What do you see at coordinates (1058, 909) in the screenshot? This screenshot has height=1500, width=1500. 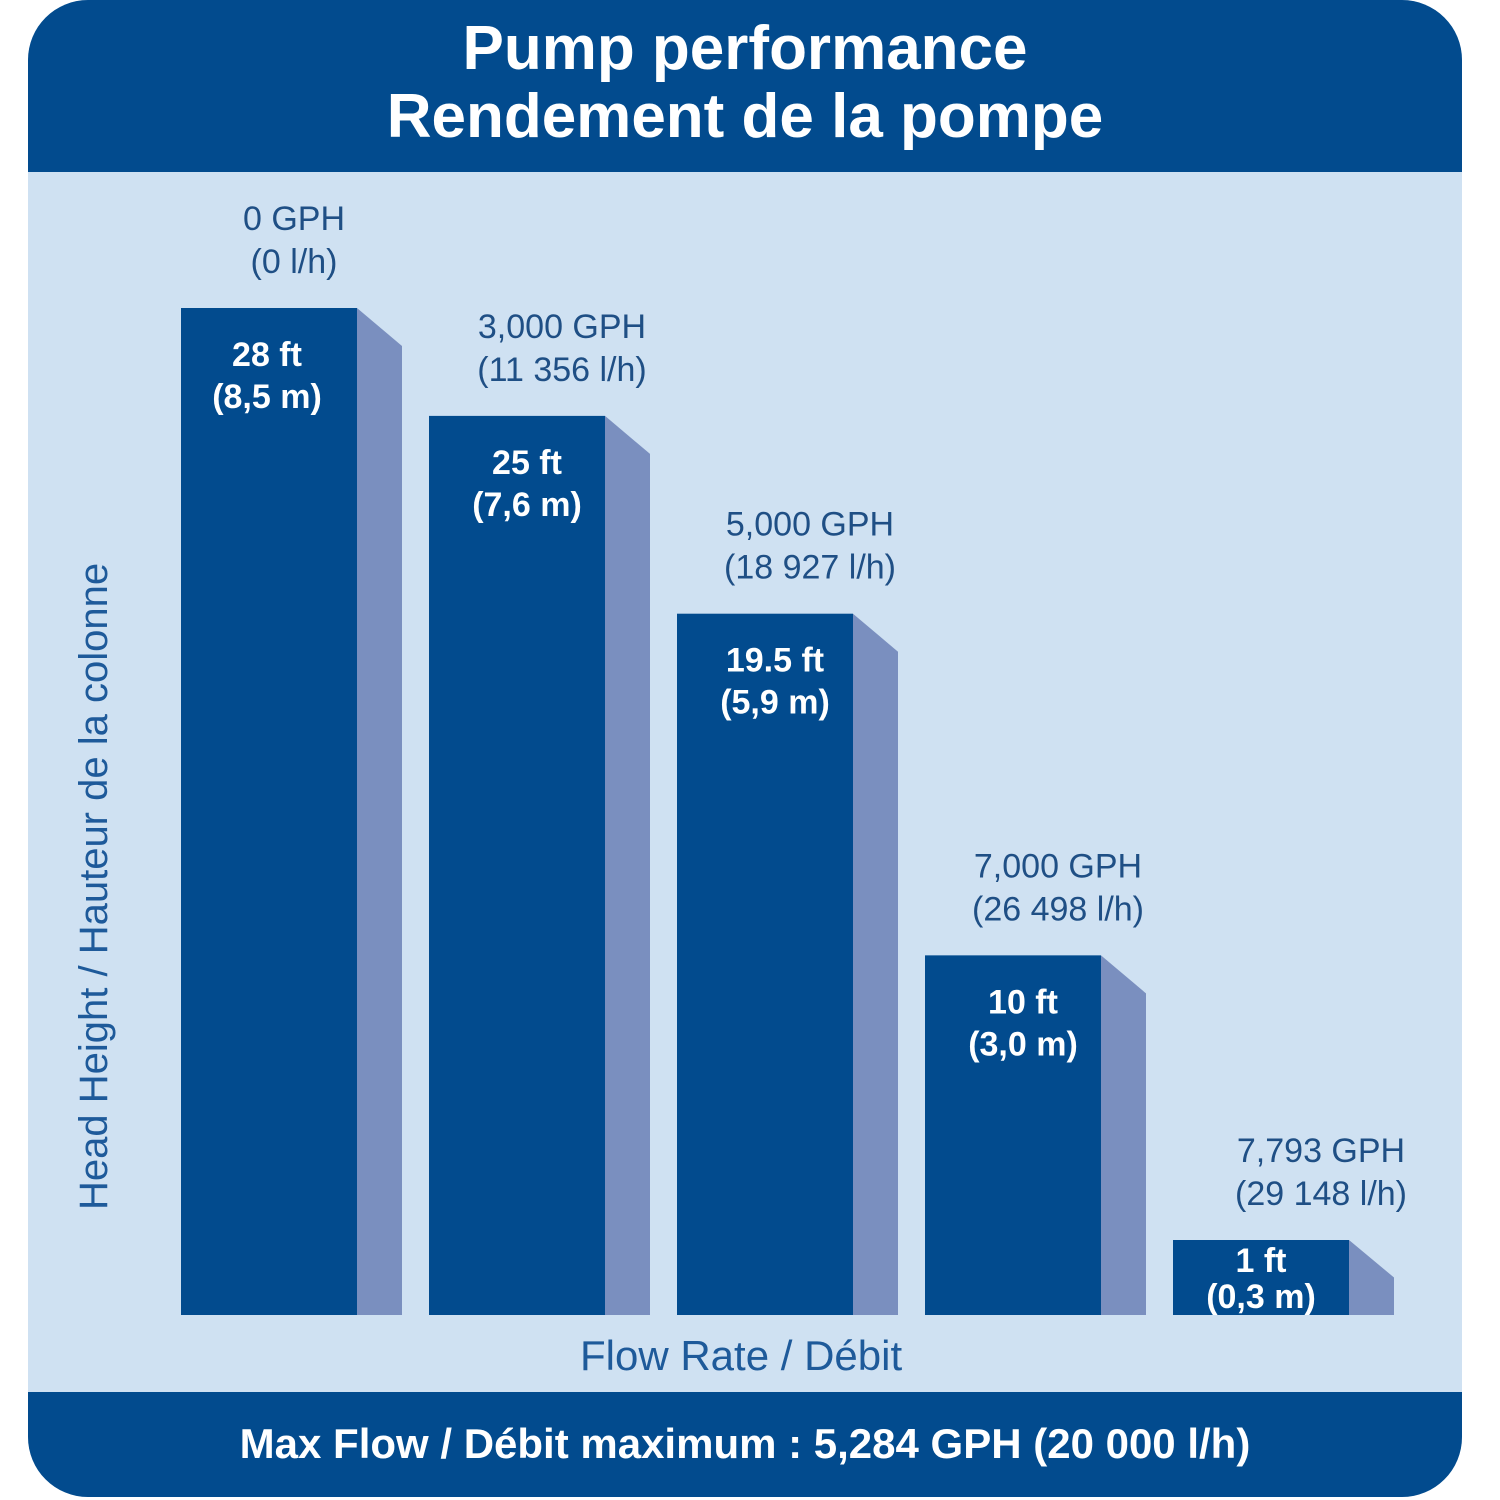 I see `flow-lh-label: (26 498 l/h)` at bounding box center [1058, 909].